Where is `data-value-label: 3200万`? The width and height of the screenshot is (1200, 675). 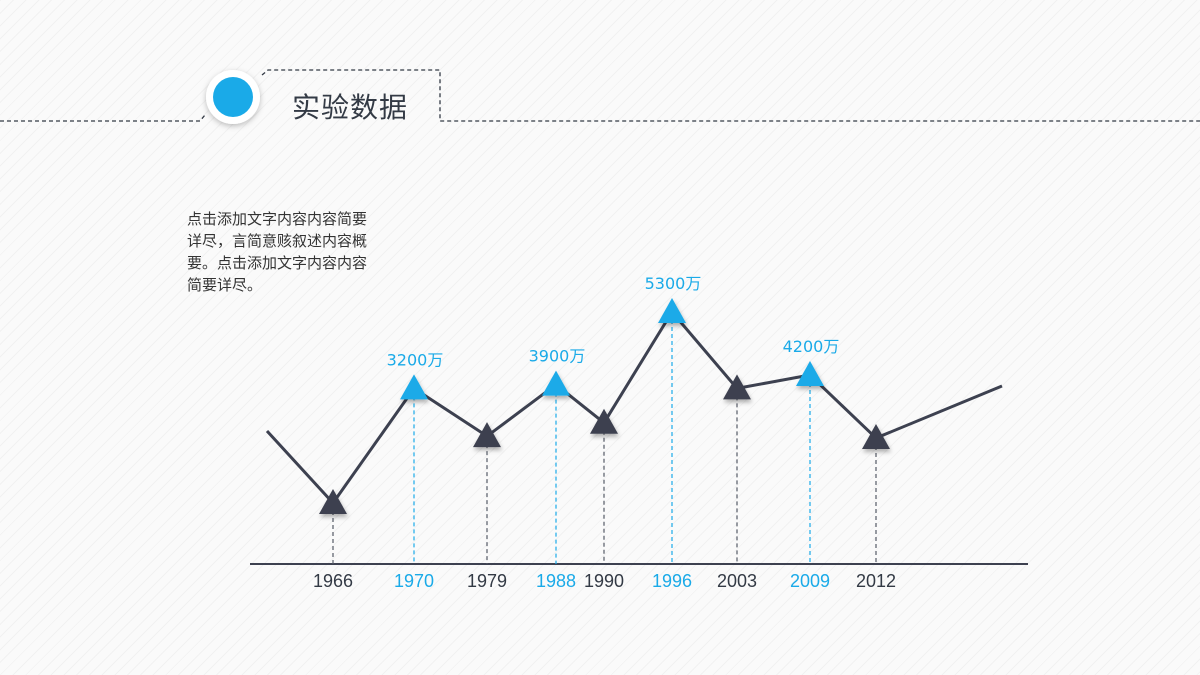 data-value-label: 3200万 is located at coordinates (415, 359).